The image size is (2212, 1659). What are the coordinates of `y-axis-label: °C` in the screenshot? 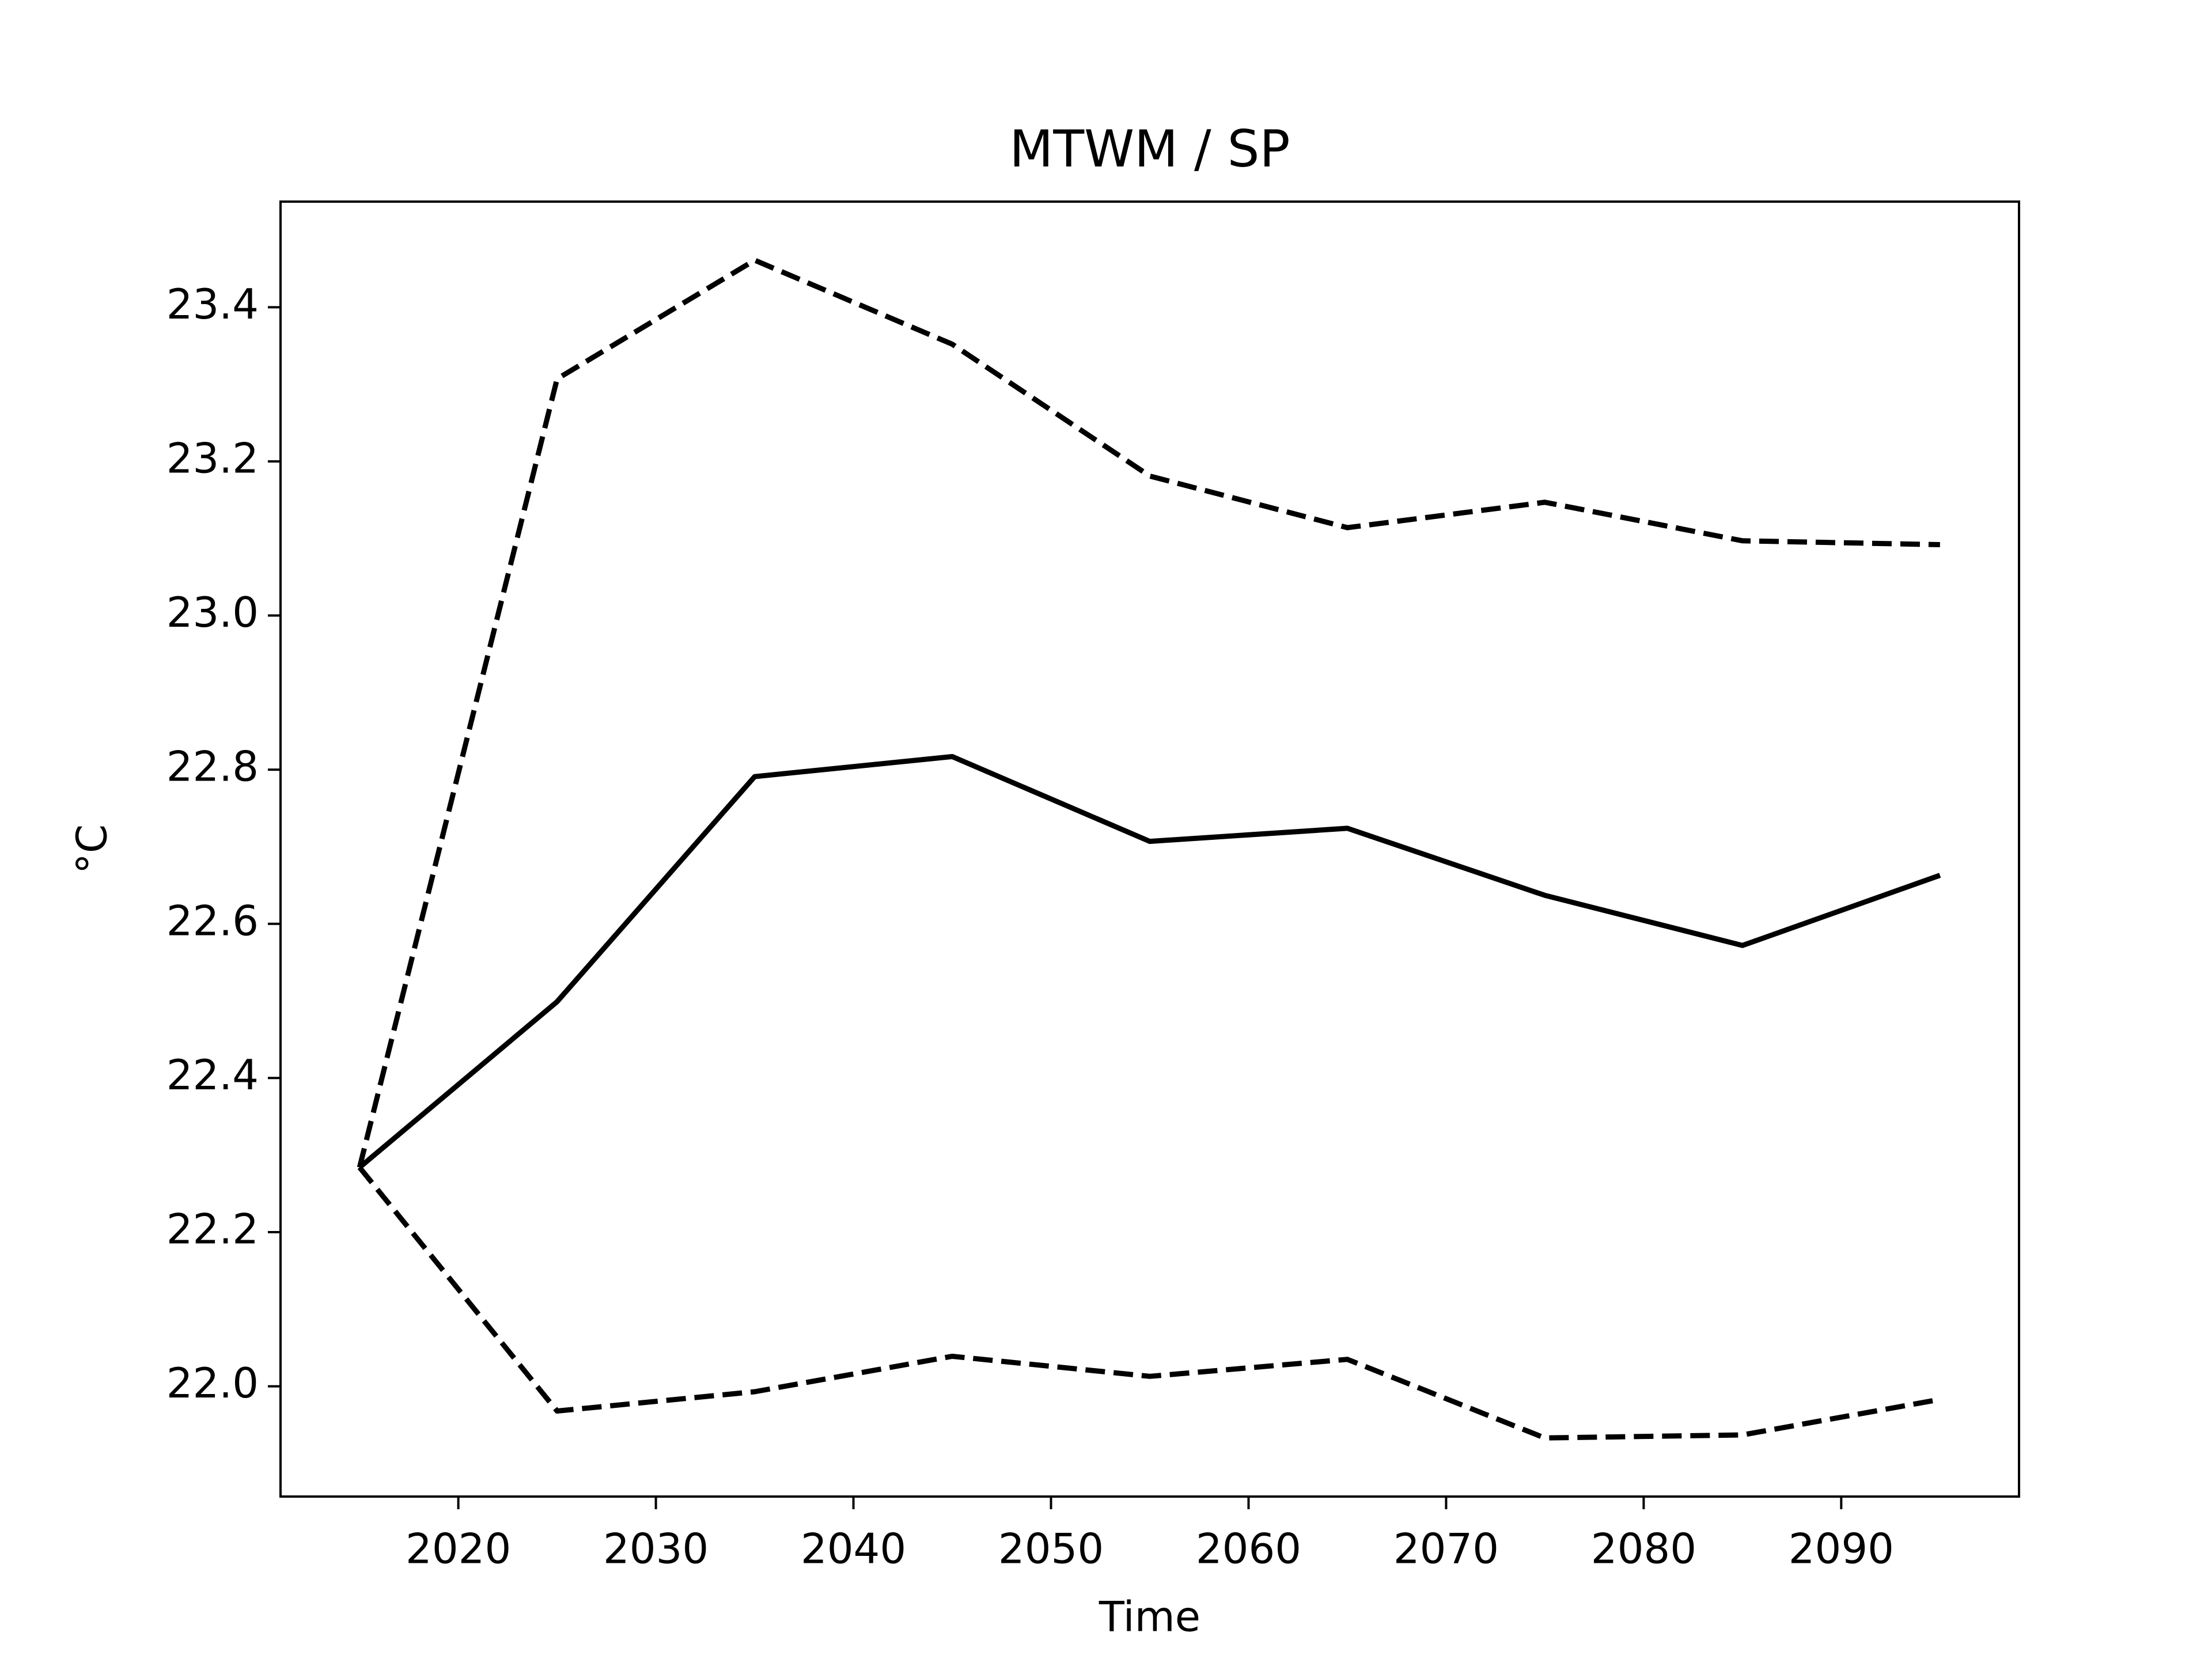 It's located at (92, 849).